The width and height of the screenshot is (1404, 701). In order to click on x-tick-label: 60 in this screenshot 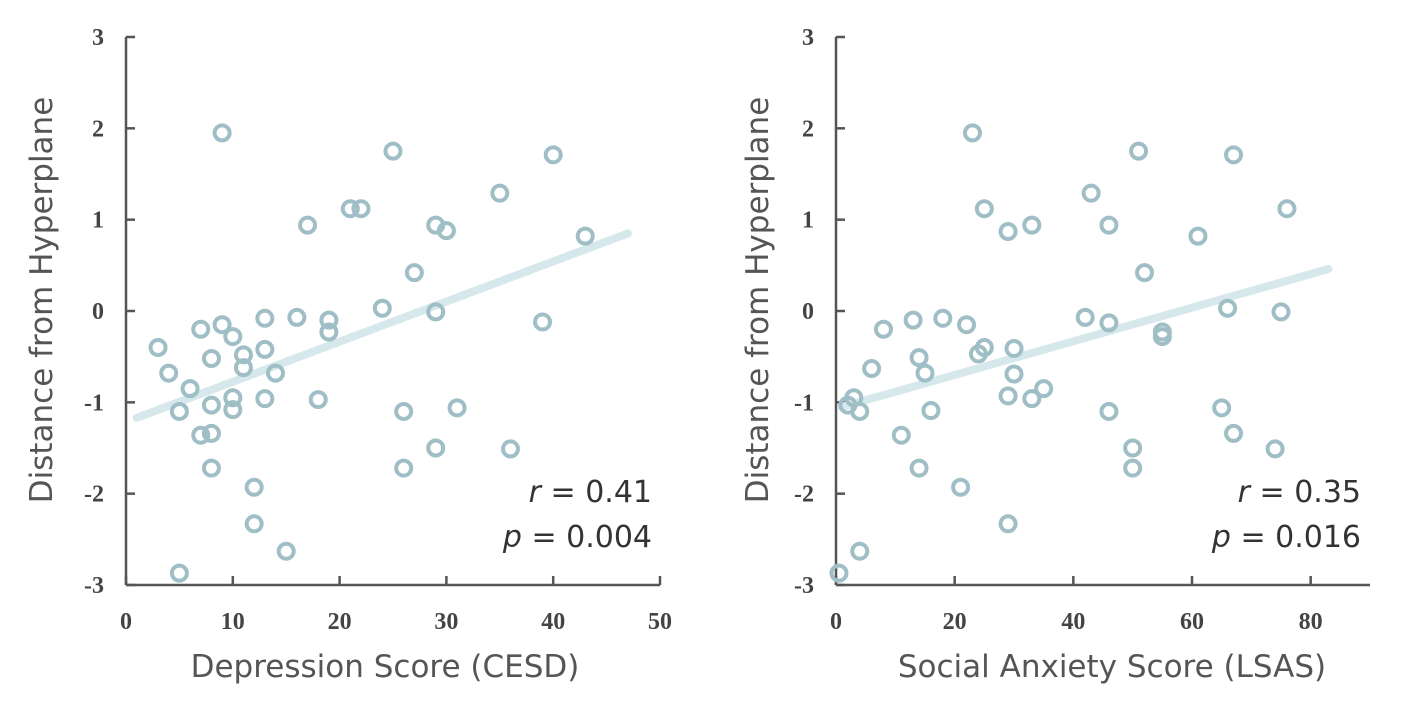, I will do `click(1192, 622)`.